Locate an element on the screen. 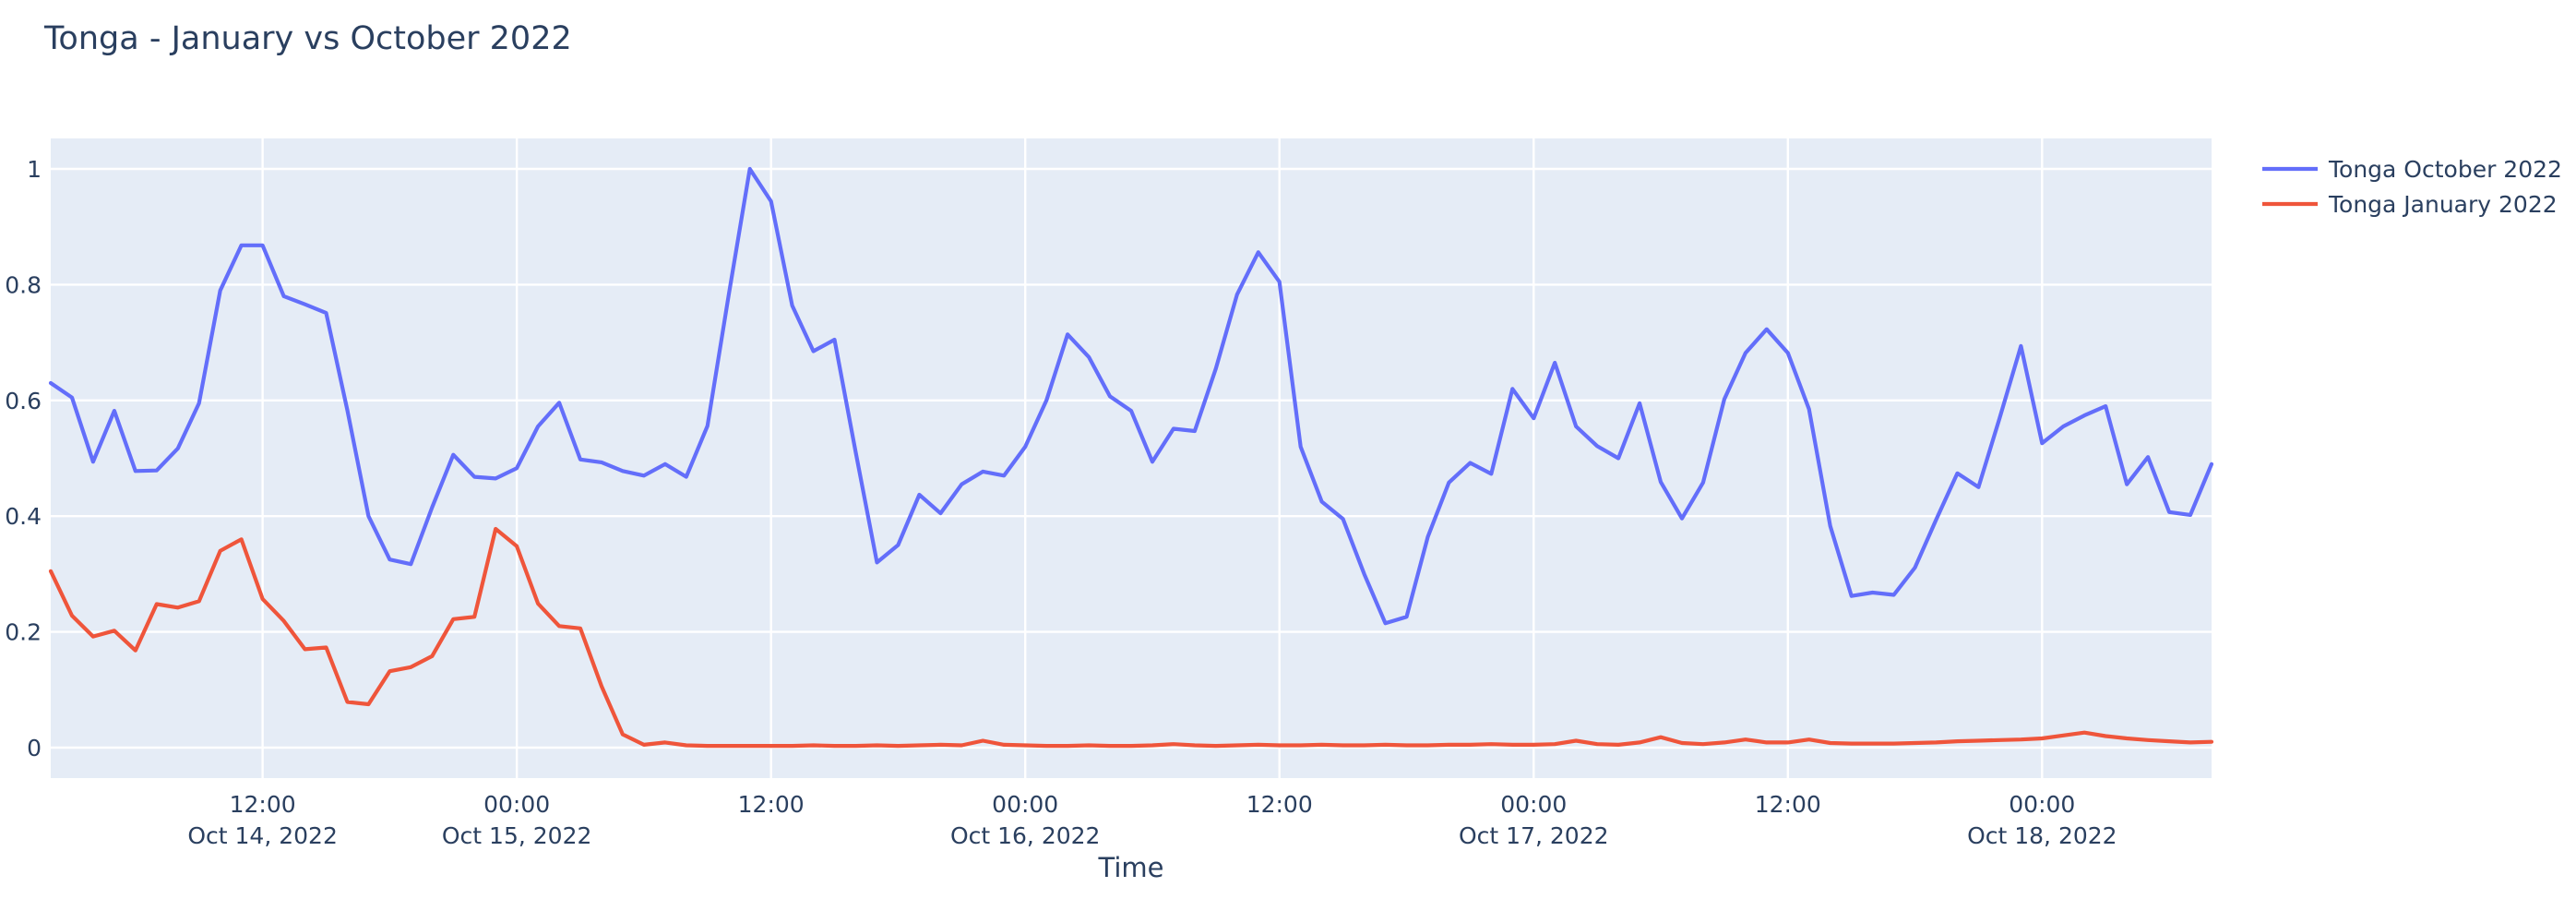 This screenshot has width=2576, height=899. x-tick-date-label: Oct 15, 2022 is located at coordinates (517, 835).